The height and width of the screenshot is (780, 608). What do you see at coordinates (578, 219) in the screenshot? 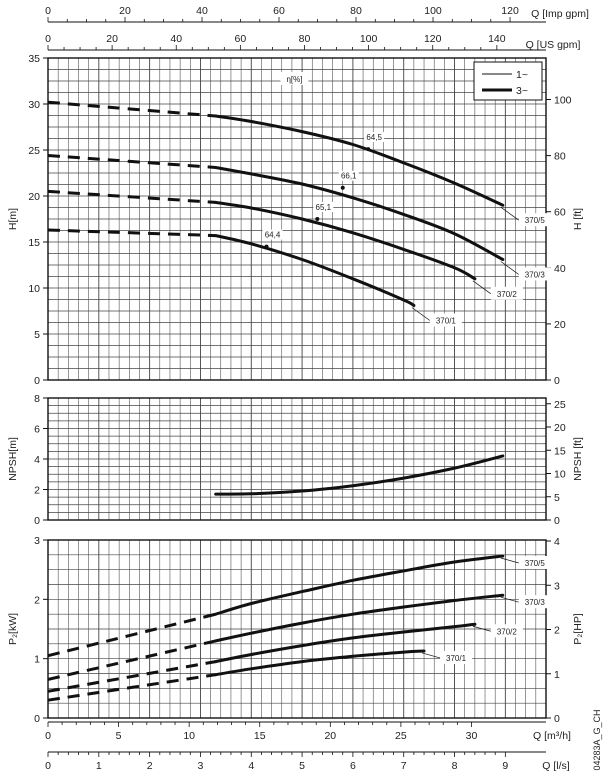
I see `y2-axis-label: H [ft]` at bounding box center [578, 219].